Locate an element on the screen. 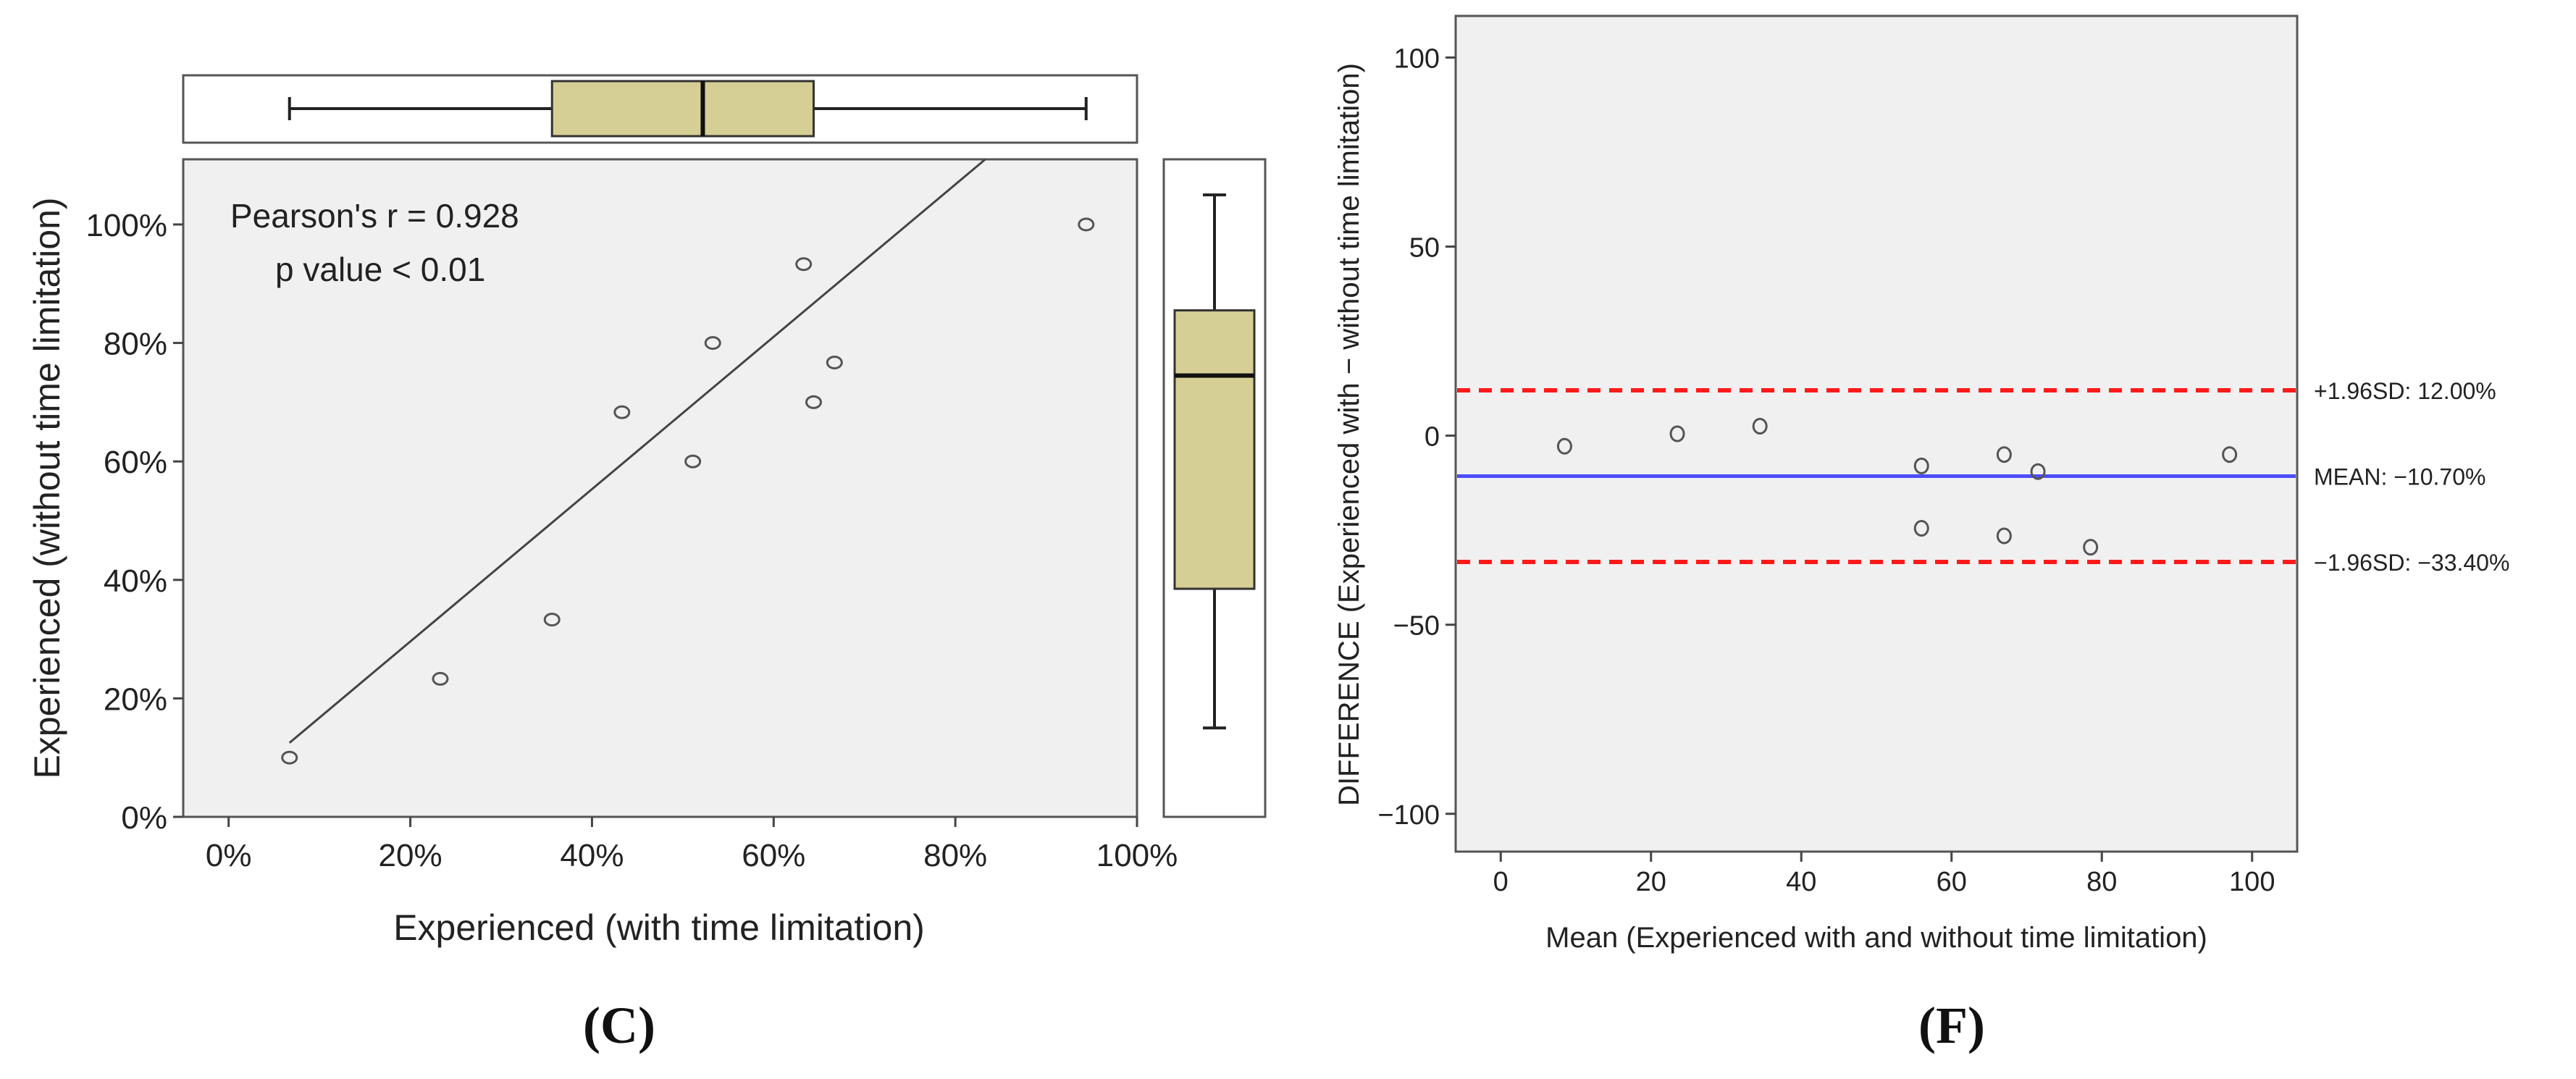 This screenshot has width=2576, height=1079. panel-c-x-axis-label: Experienced (with time limitation) is located at coordinates (659, 927).